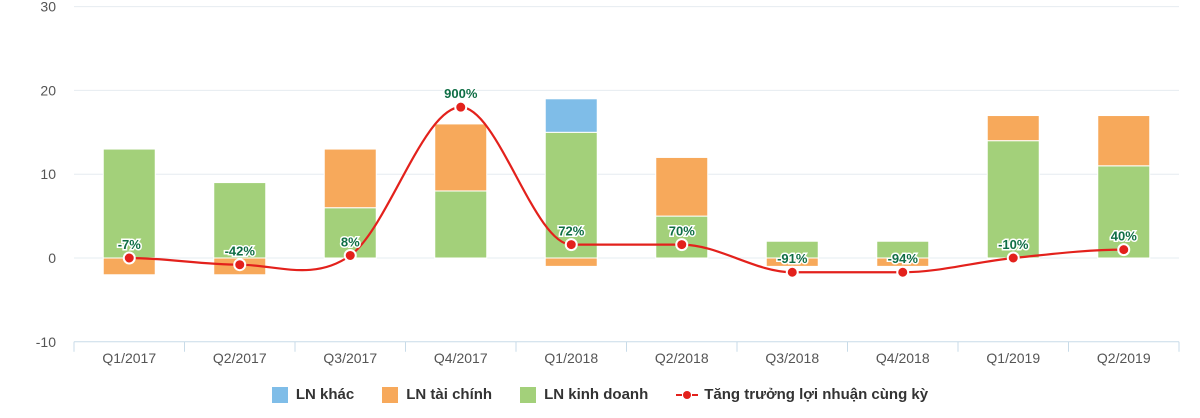 This screenshot has width=1200, height=418. What do you see at coordinates (461, 93) in the screenshot?
I see `growth-data-label: 900%` at bounding box center [461, 93].